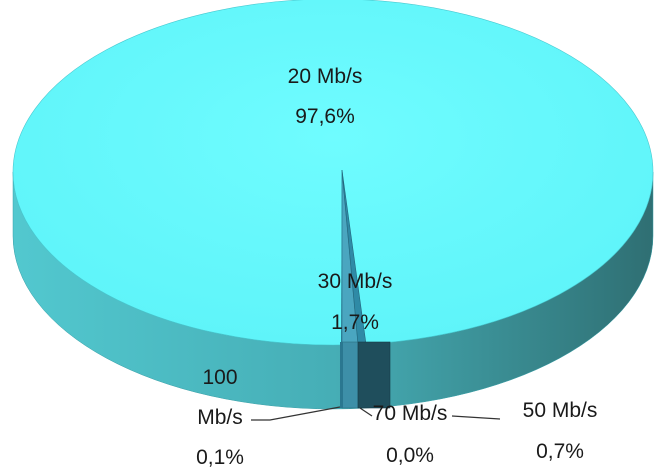 This screenshot has height=470, width=655. I want to click on label-20mbs-category: 20 Mb/s, so click(325, 76).